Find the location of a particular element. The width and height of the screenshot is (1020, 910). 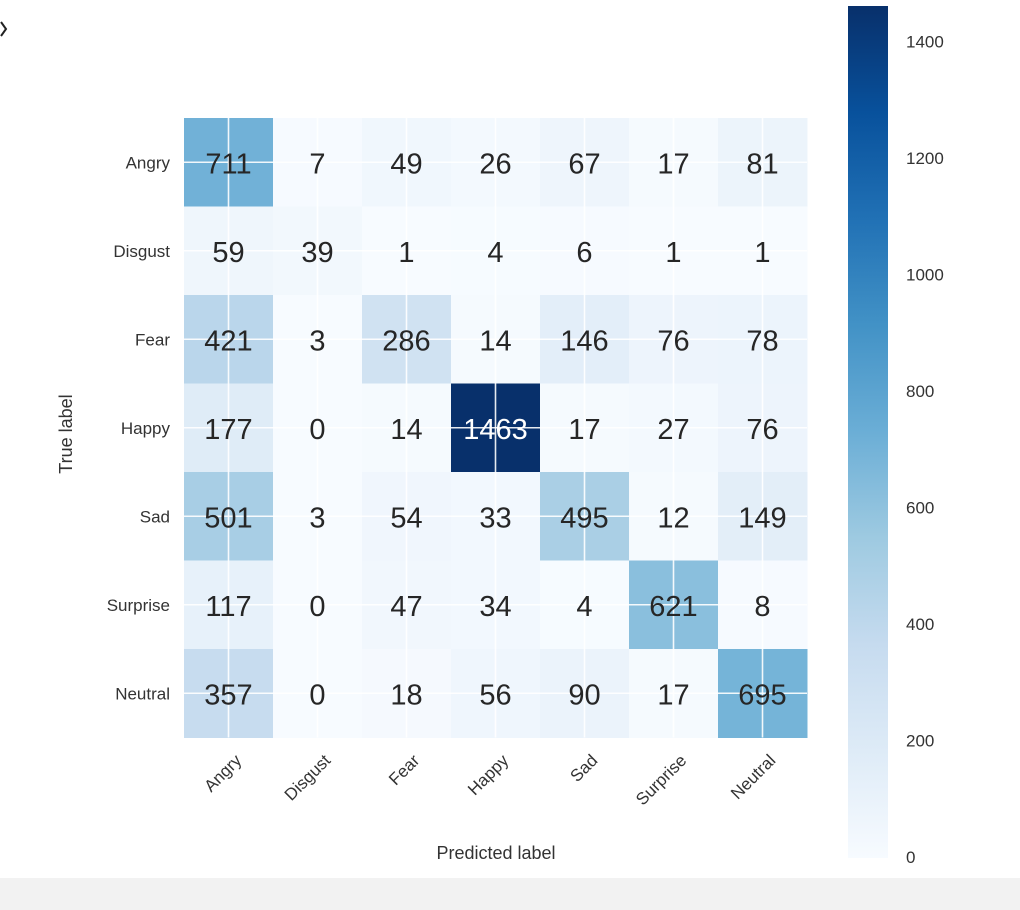

x-tick-label: Disgust is located at coordinates (308, 778).